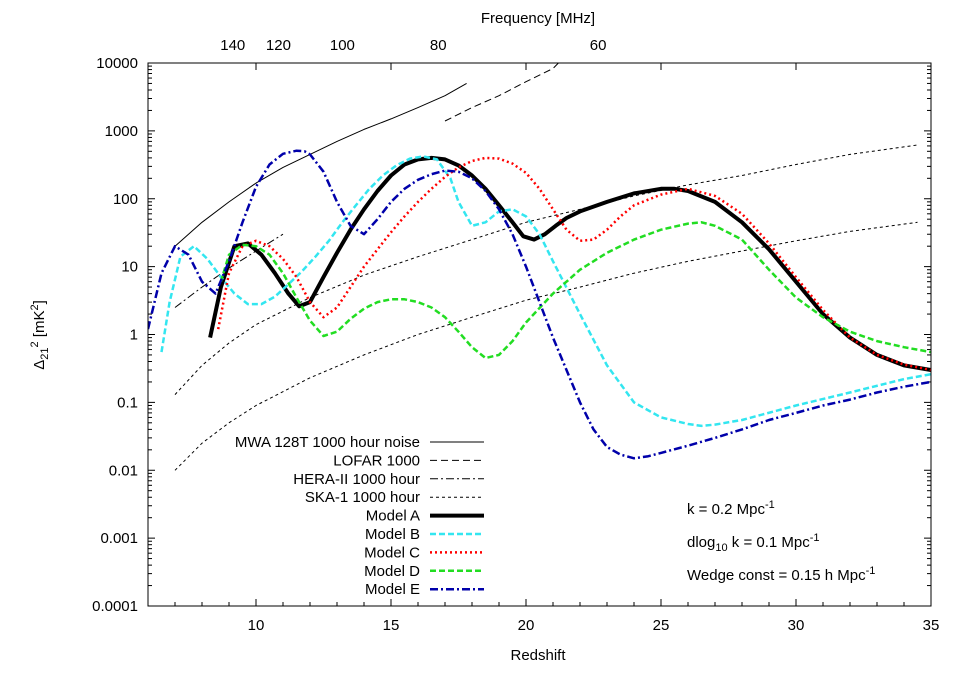 The height and width of the screenshot is (676, 954). Describe the element at coordinates (232, 45) in the screenshot. I see `top-tick-label: 140` at that location.